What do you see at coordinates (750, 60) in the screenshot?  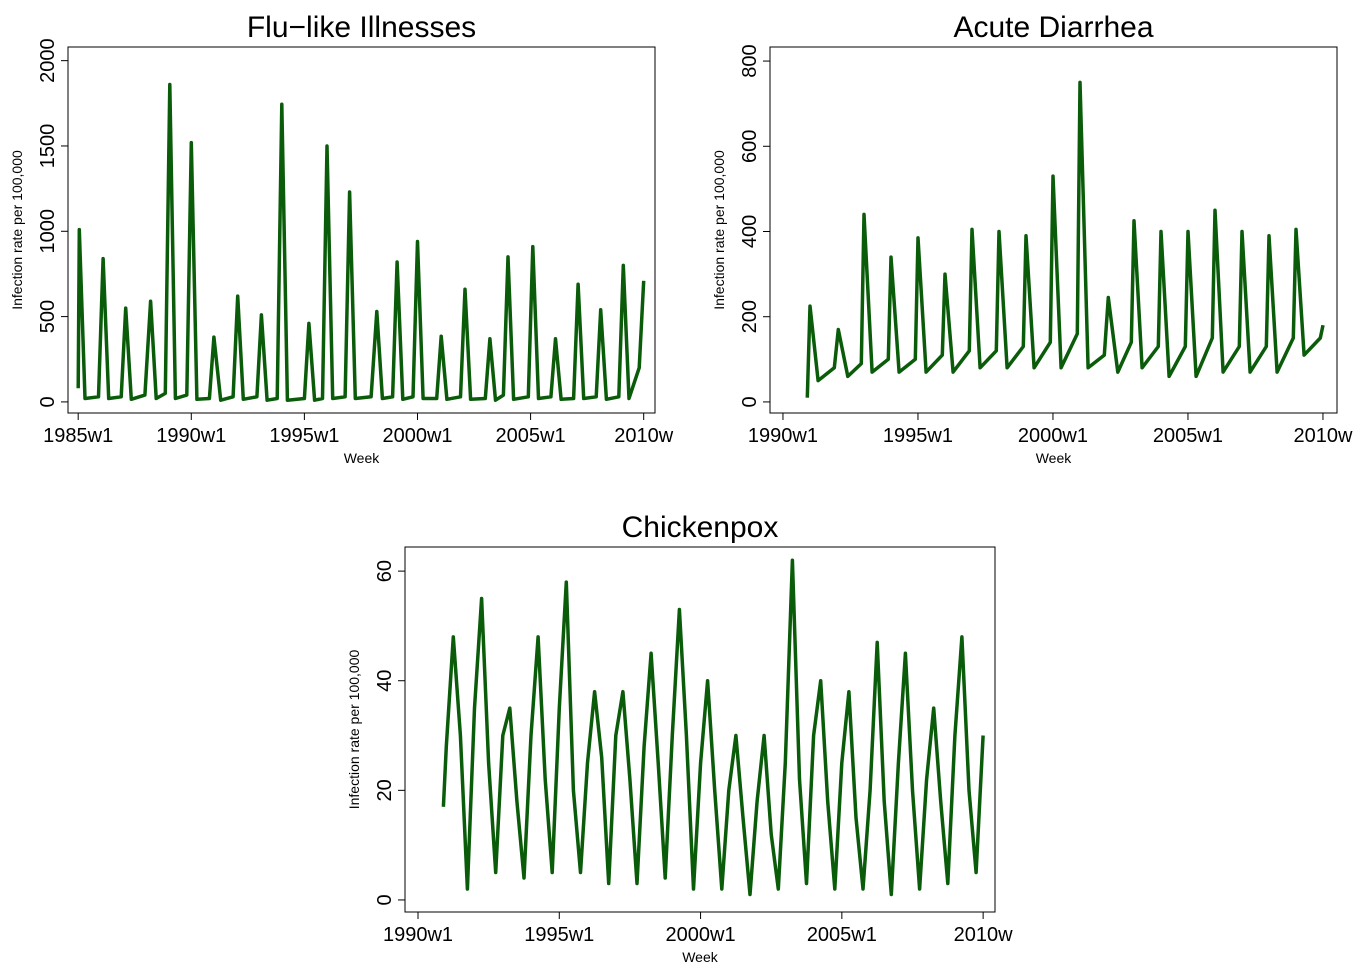 I see `y-tick-label: 800` at bounding box center [750, 60].